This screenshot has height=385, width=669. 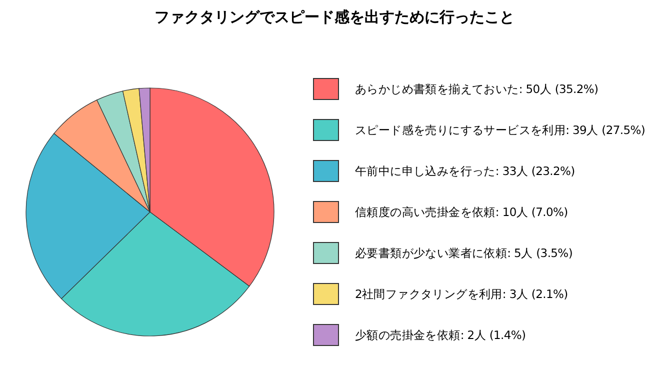 I want to click on data-label: : 10人 (7.0%), so click(x=531, y=211).